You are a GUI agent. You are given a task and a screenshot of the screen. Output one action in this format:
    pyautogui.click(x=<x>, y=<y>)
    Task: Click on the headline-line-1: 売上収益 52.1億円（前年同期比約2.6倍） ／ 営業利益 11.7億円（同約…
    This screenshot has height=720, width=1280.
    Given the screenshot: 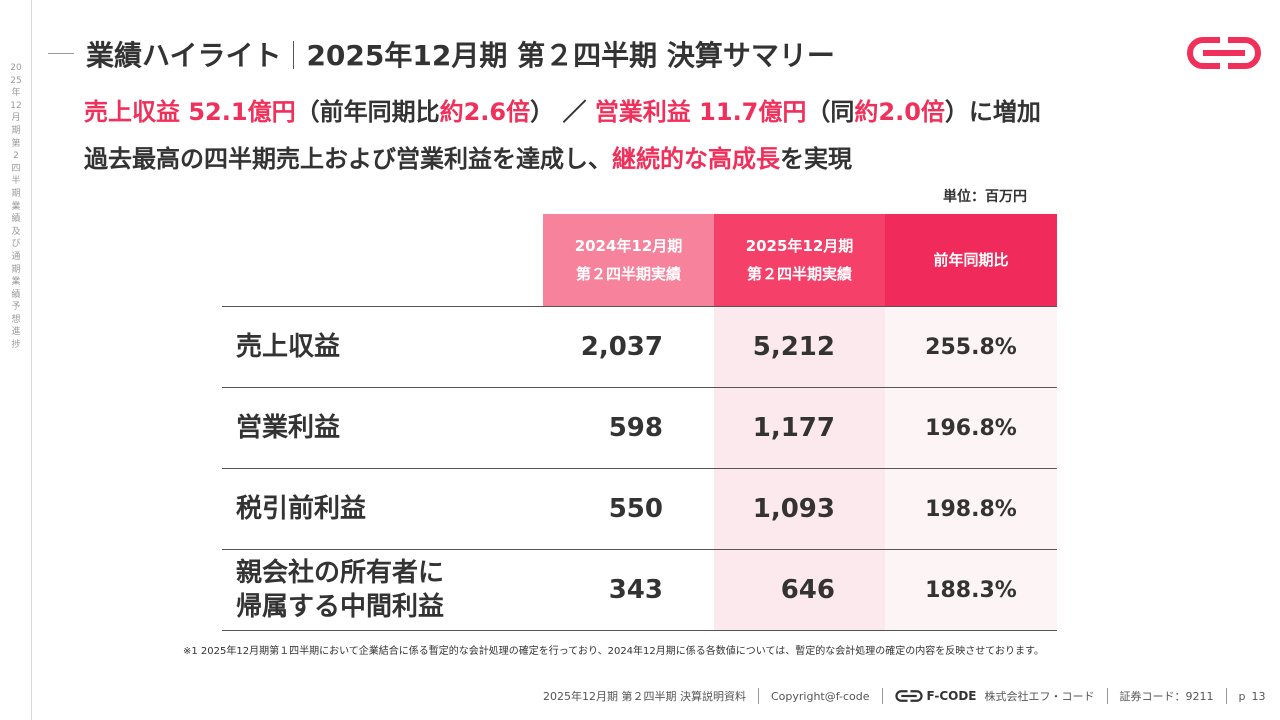 What is the action you would take?
    pyautogui.click(x=562, y=109)
    